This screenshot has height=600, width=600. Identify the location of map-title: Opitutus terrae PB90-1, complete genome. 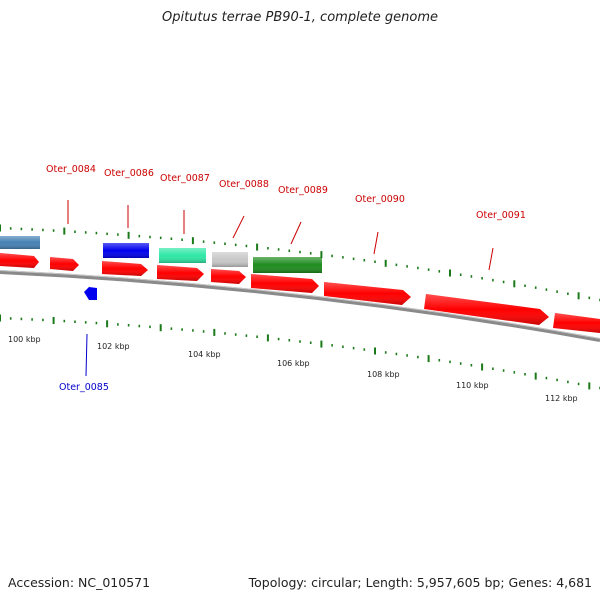
(300, 17).